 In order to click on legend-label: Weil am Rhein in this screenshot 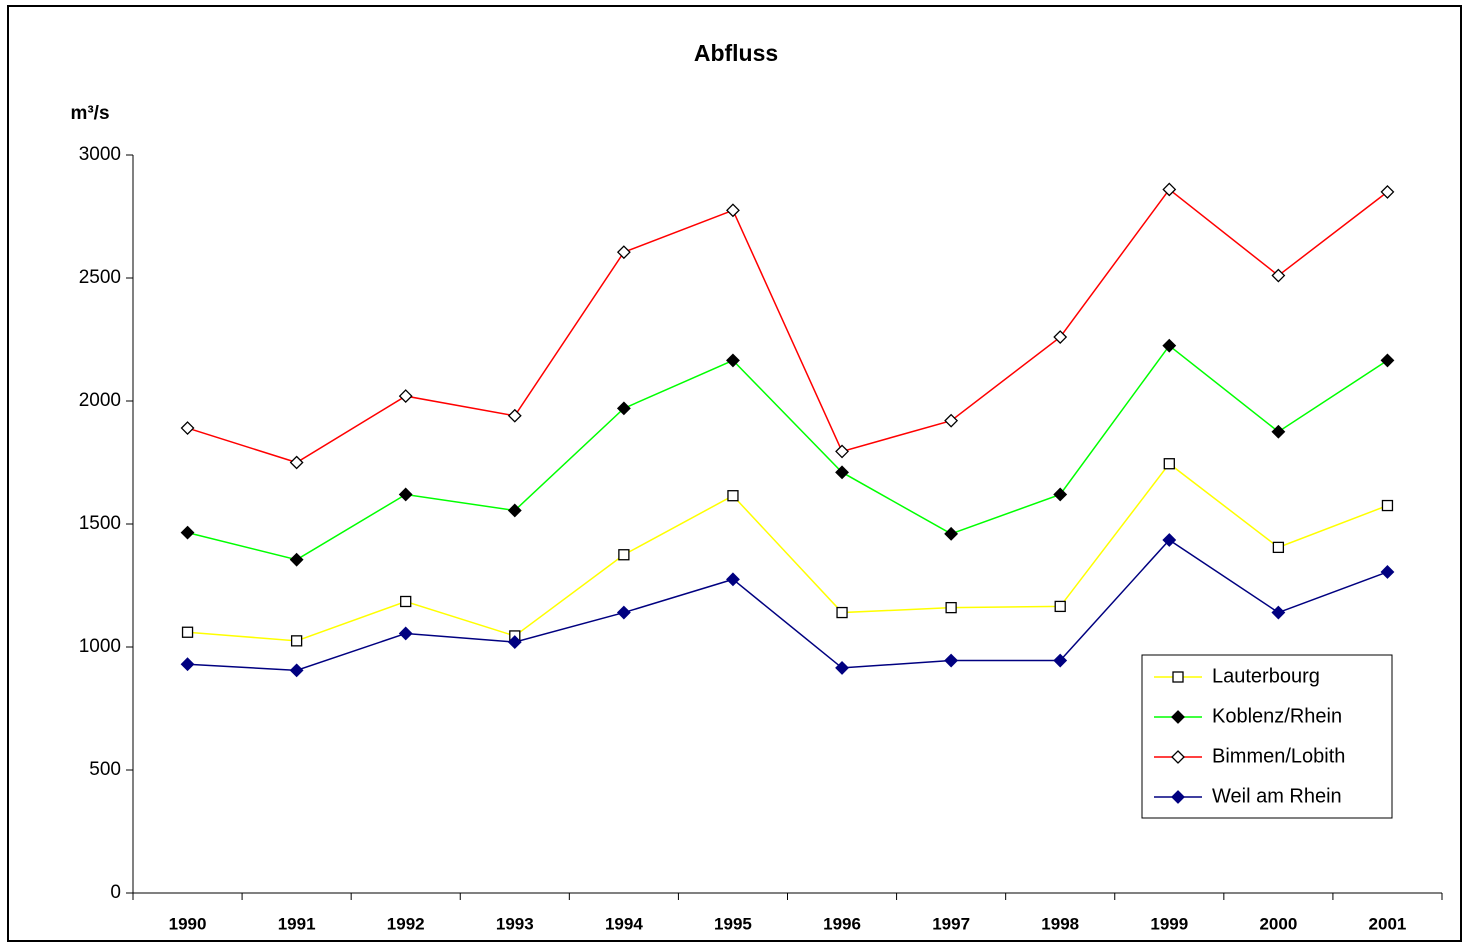, I will do `click(1277, 796)`.